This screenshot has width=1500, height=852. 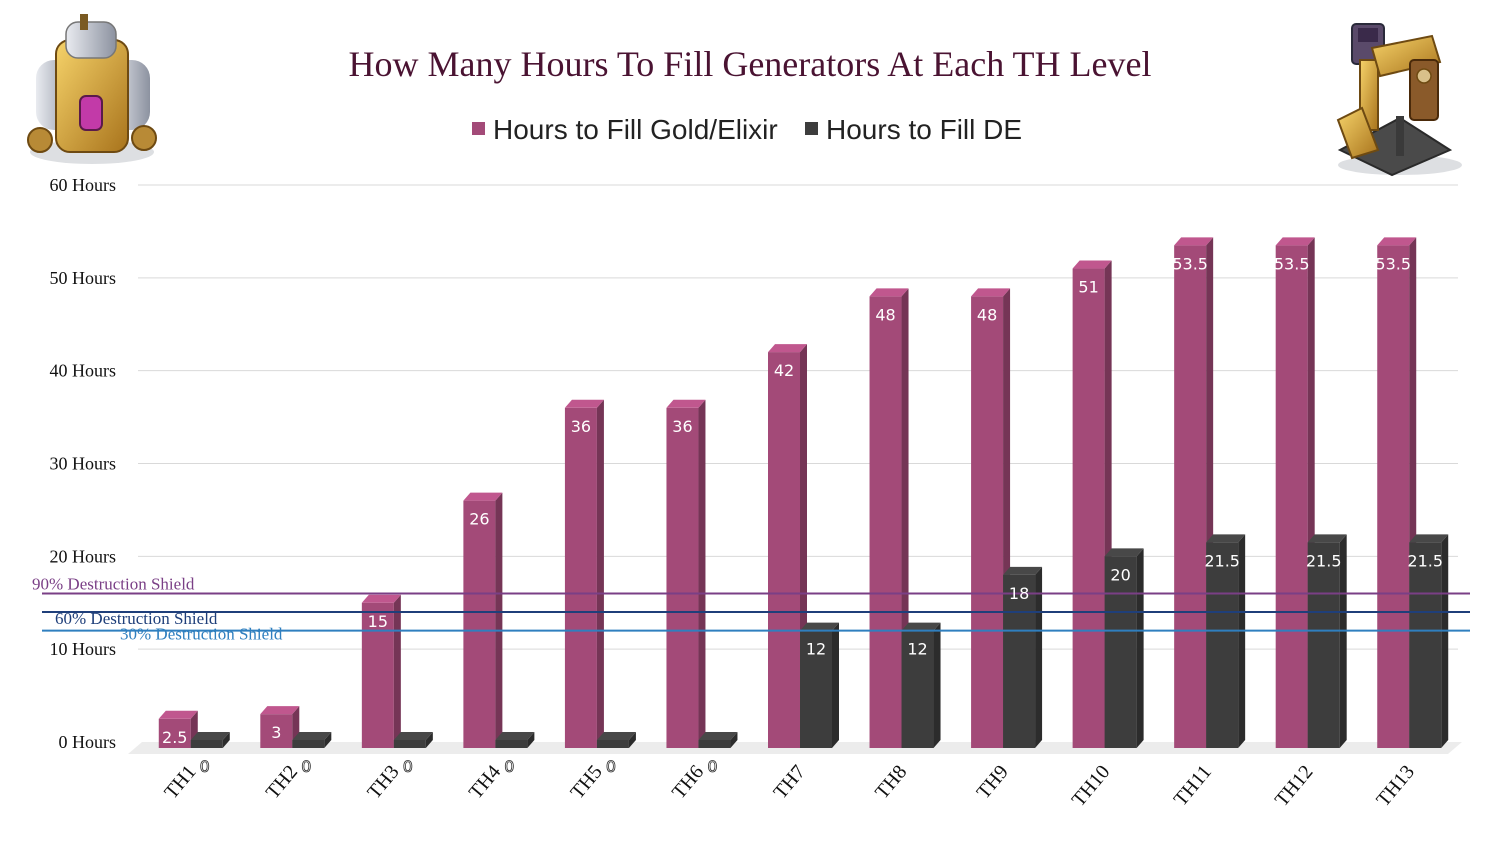 I want to click on legend-swatch-de, so click(x=811, y=128).